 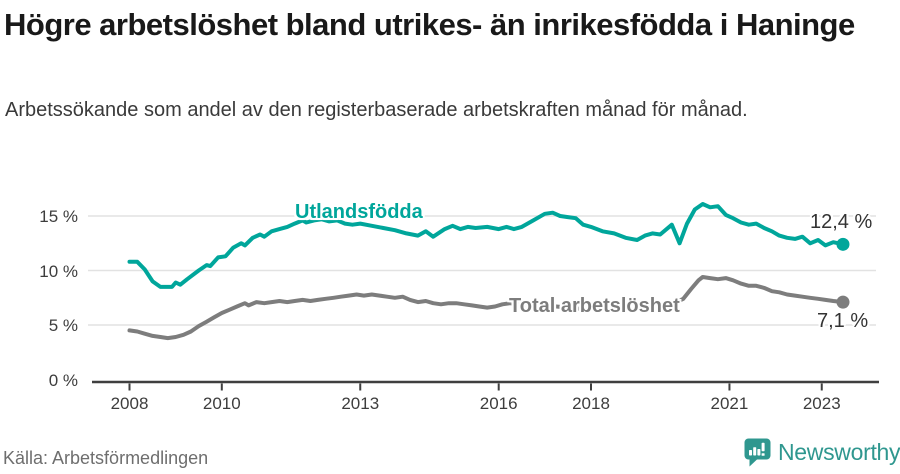 I want to click on x-axis-label-2021: 2021, so click(x=729, y=403).